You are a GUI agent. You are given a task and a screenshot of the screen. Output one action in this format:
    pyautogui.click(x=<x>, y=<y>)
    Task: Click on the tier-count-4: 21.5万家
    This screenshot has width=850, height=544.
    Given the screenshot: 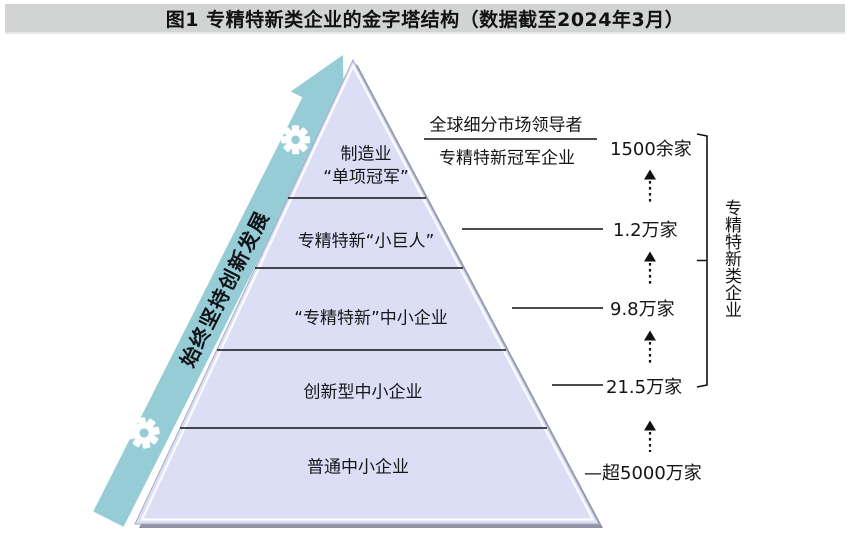 What is the action you would take?
    pyautogui.click(x=644, y=387)
    